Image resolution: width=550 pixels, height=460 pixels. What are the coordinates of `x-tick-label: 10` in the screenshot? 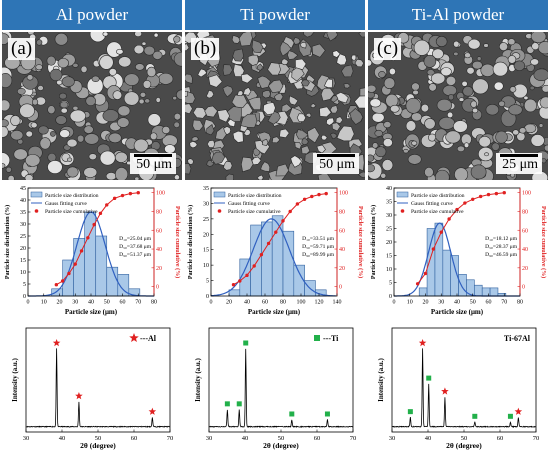 It's located at (410, 303).